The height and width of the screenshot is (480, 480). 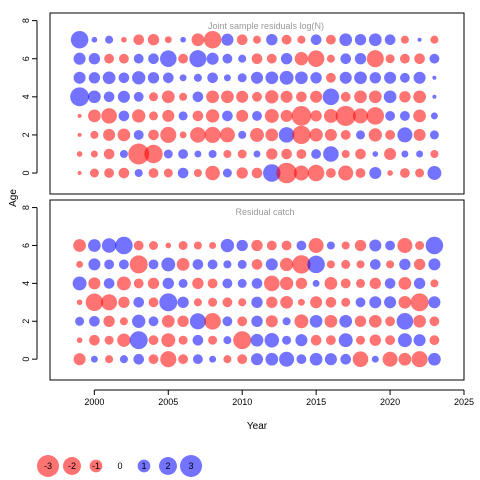 I want to click on x-tick-label: 2010, so click(x=242, y=402).